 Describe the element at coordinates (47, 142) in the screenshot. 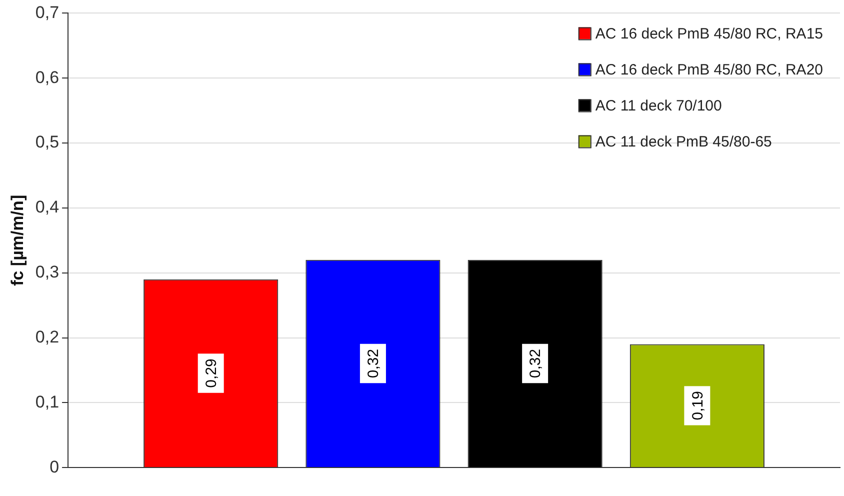

I see `y-tick-label: 0,5` at that location.